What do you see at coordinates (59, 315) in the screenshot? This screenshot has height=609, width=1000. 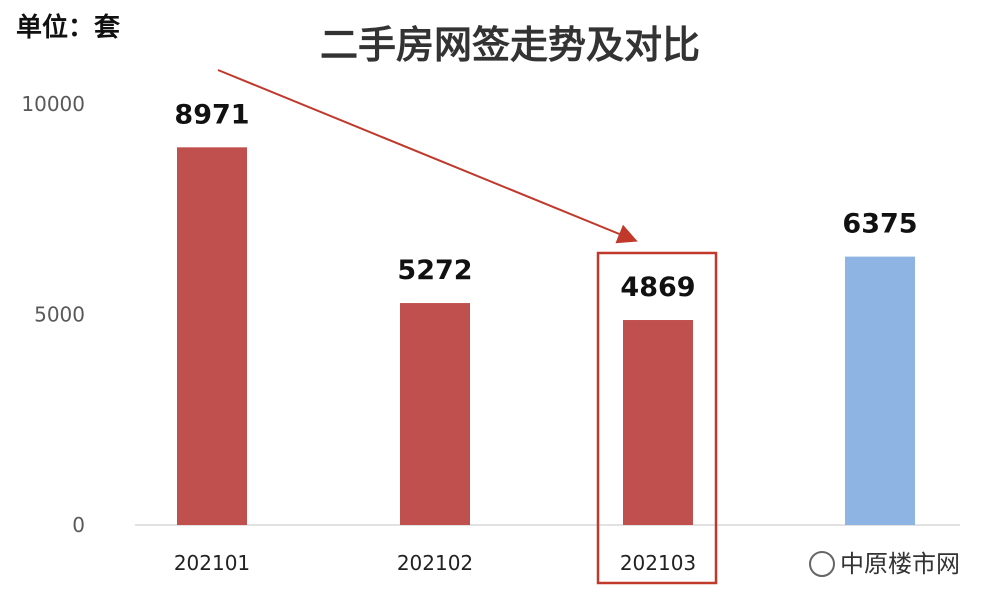 I see `y-tick-label: 5000` at bounding box center [59, 315].